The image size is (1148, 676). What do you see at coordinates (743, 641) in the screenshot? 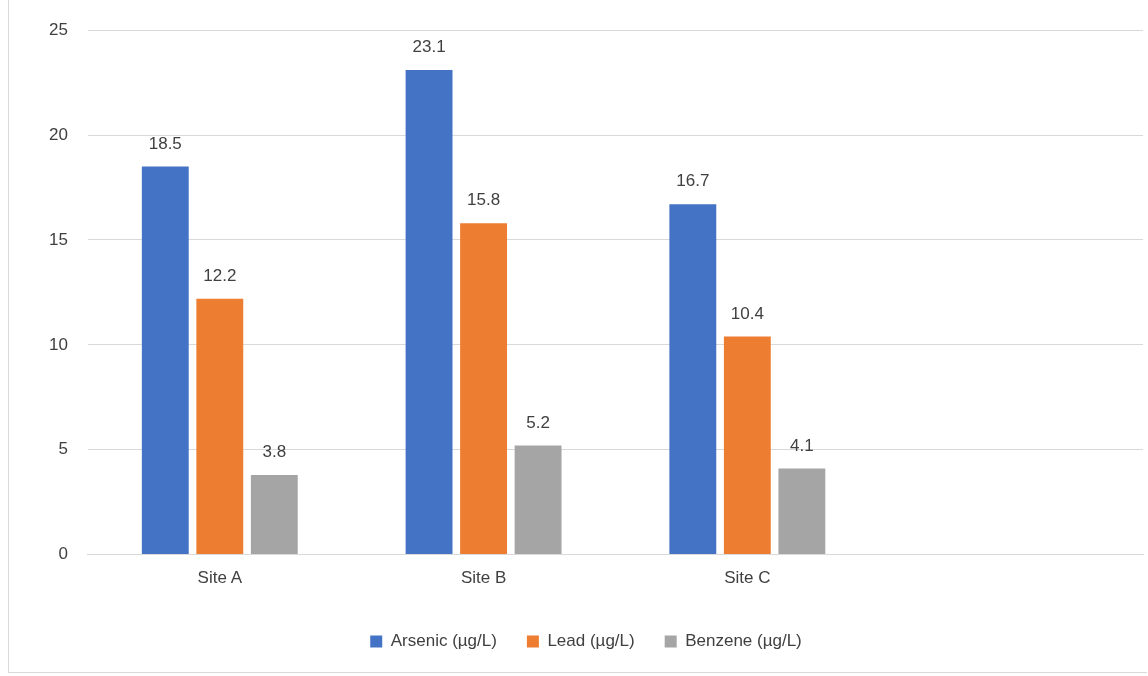
I see `legend-label: Benzene (µg/L)` at bounding box center [743, 641].